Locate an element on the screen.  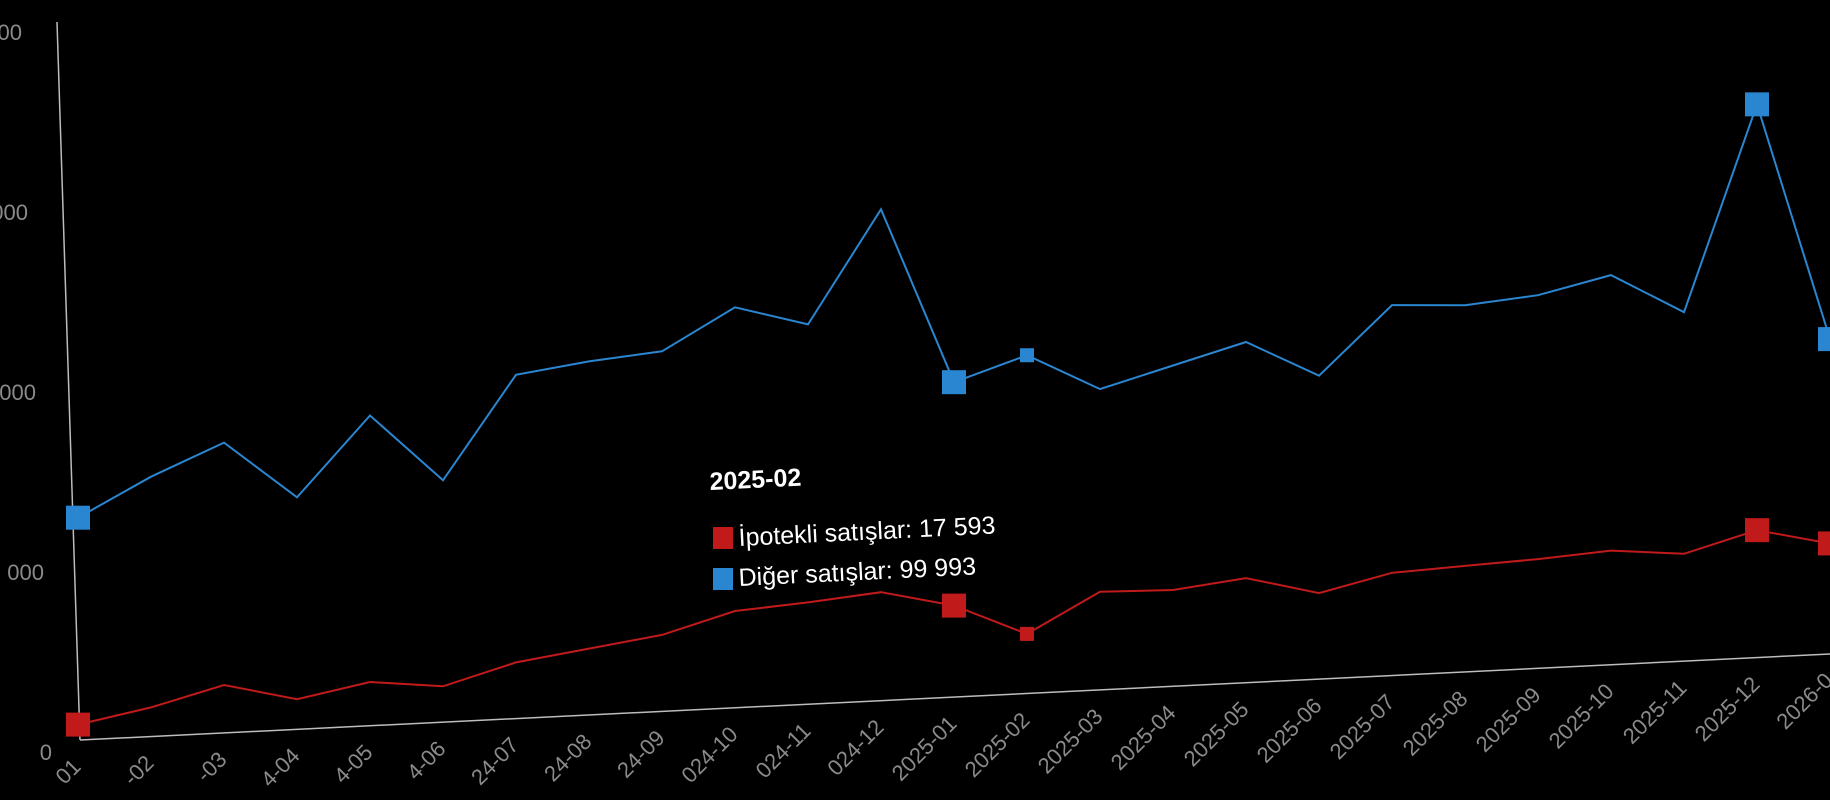
x-tick-label: 2026-0 is located at coordinates (1800, 701).